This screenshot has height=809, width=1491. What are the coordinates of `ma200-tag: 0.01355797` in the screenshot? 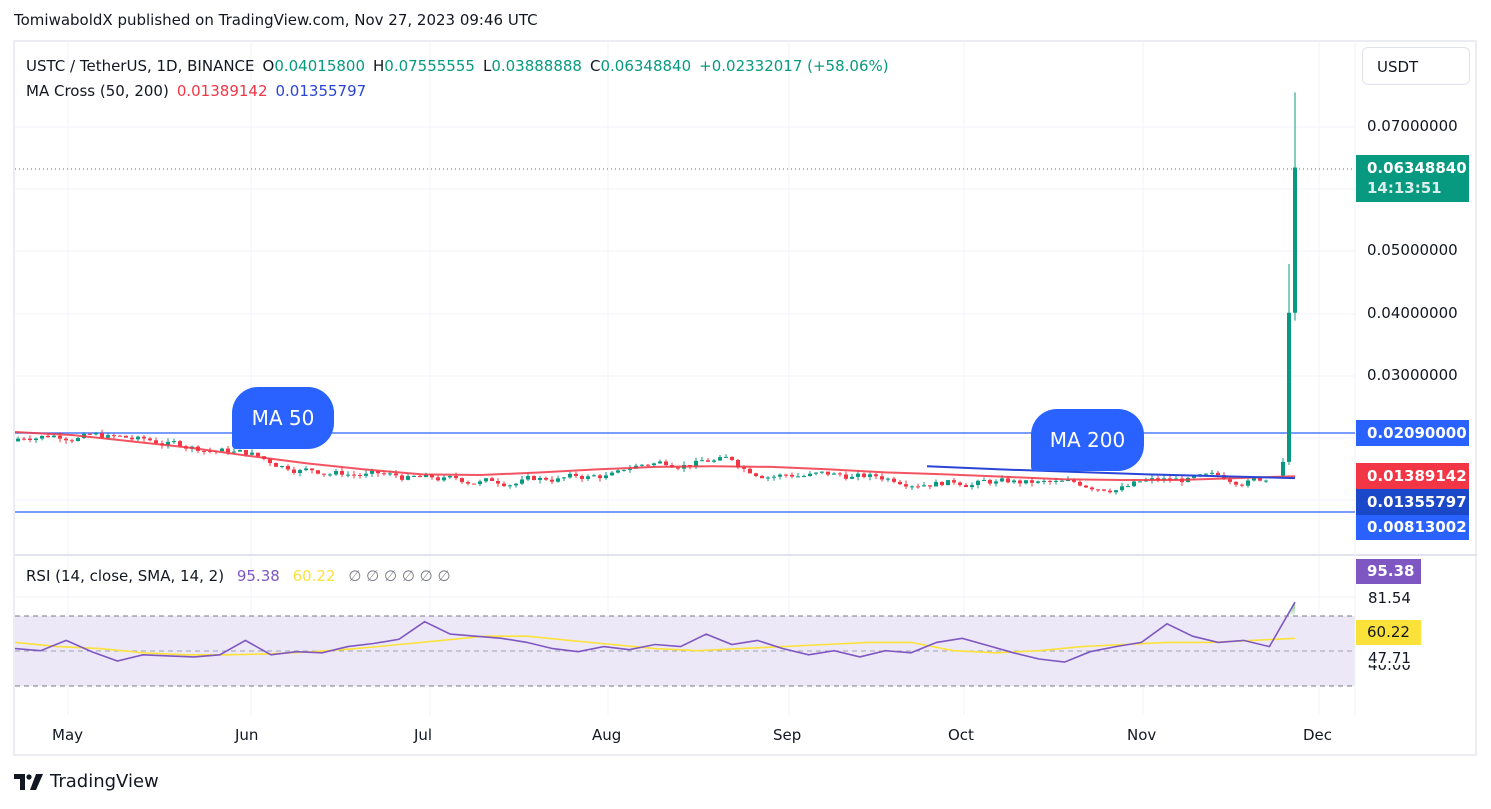 It's located at (1412, 502).